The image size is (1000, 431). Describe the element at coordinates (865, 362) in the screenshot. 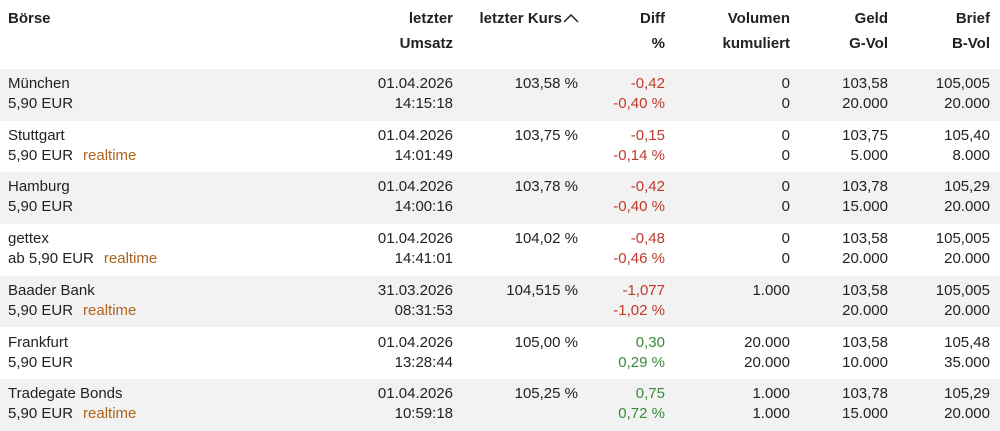

I see `bid-volume: 10.000` at that location.